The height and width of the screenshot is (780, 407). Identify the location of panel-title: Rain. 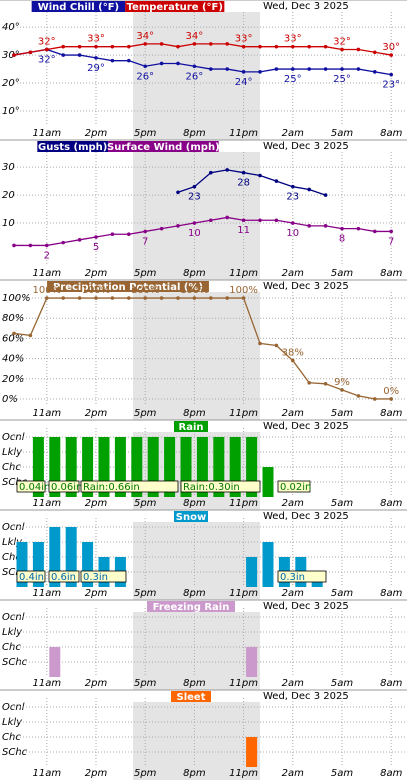
(191, 427).